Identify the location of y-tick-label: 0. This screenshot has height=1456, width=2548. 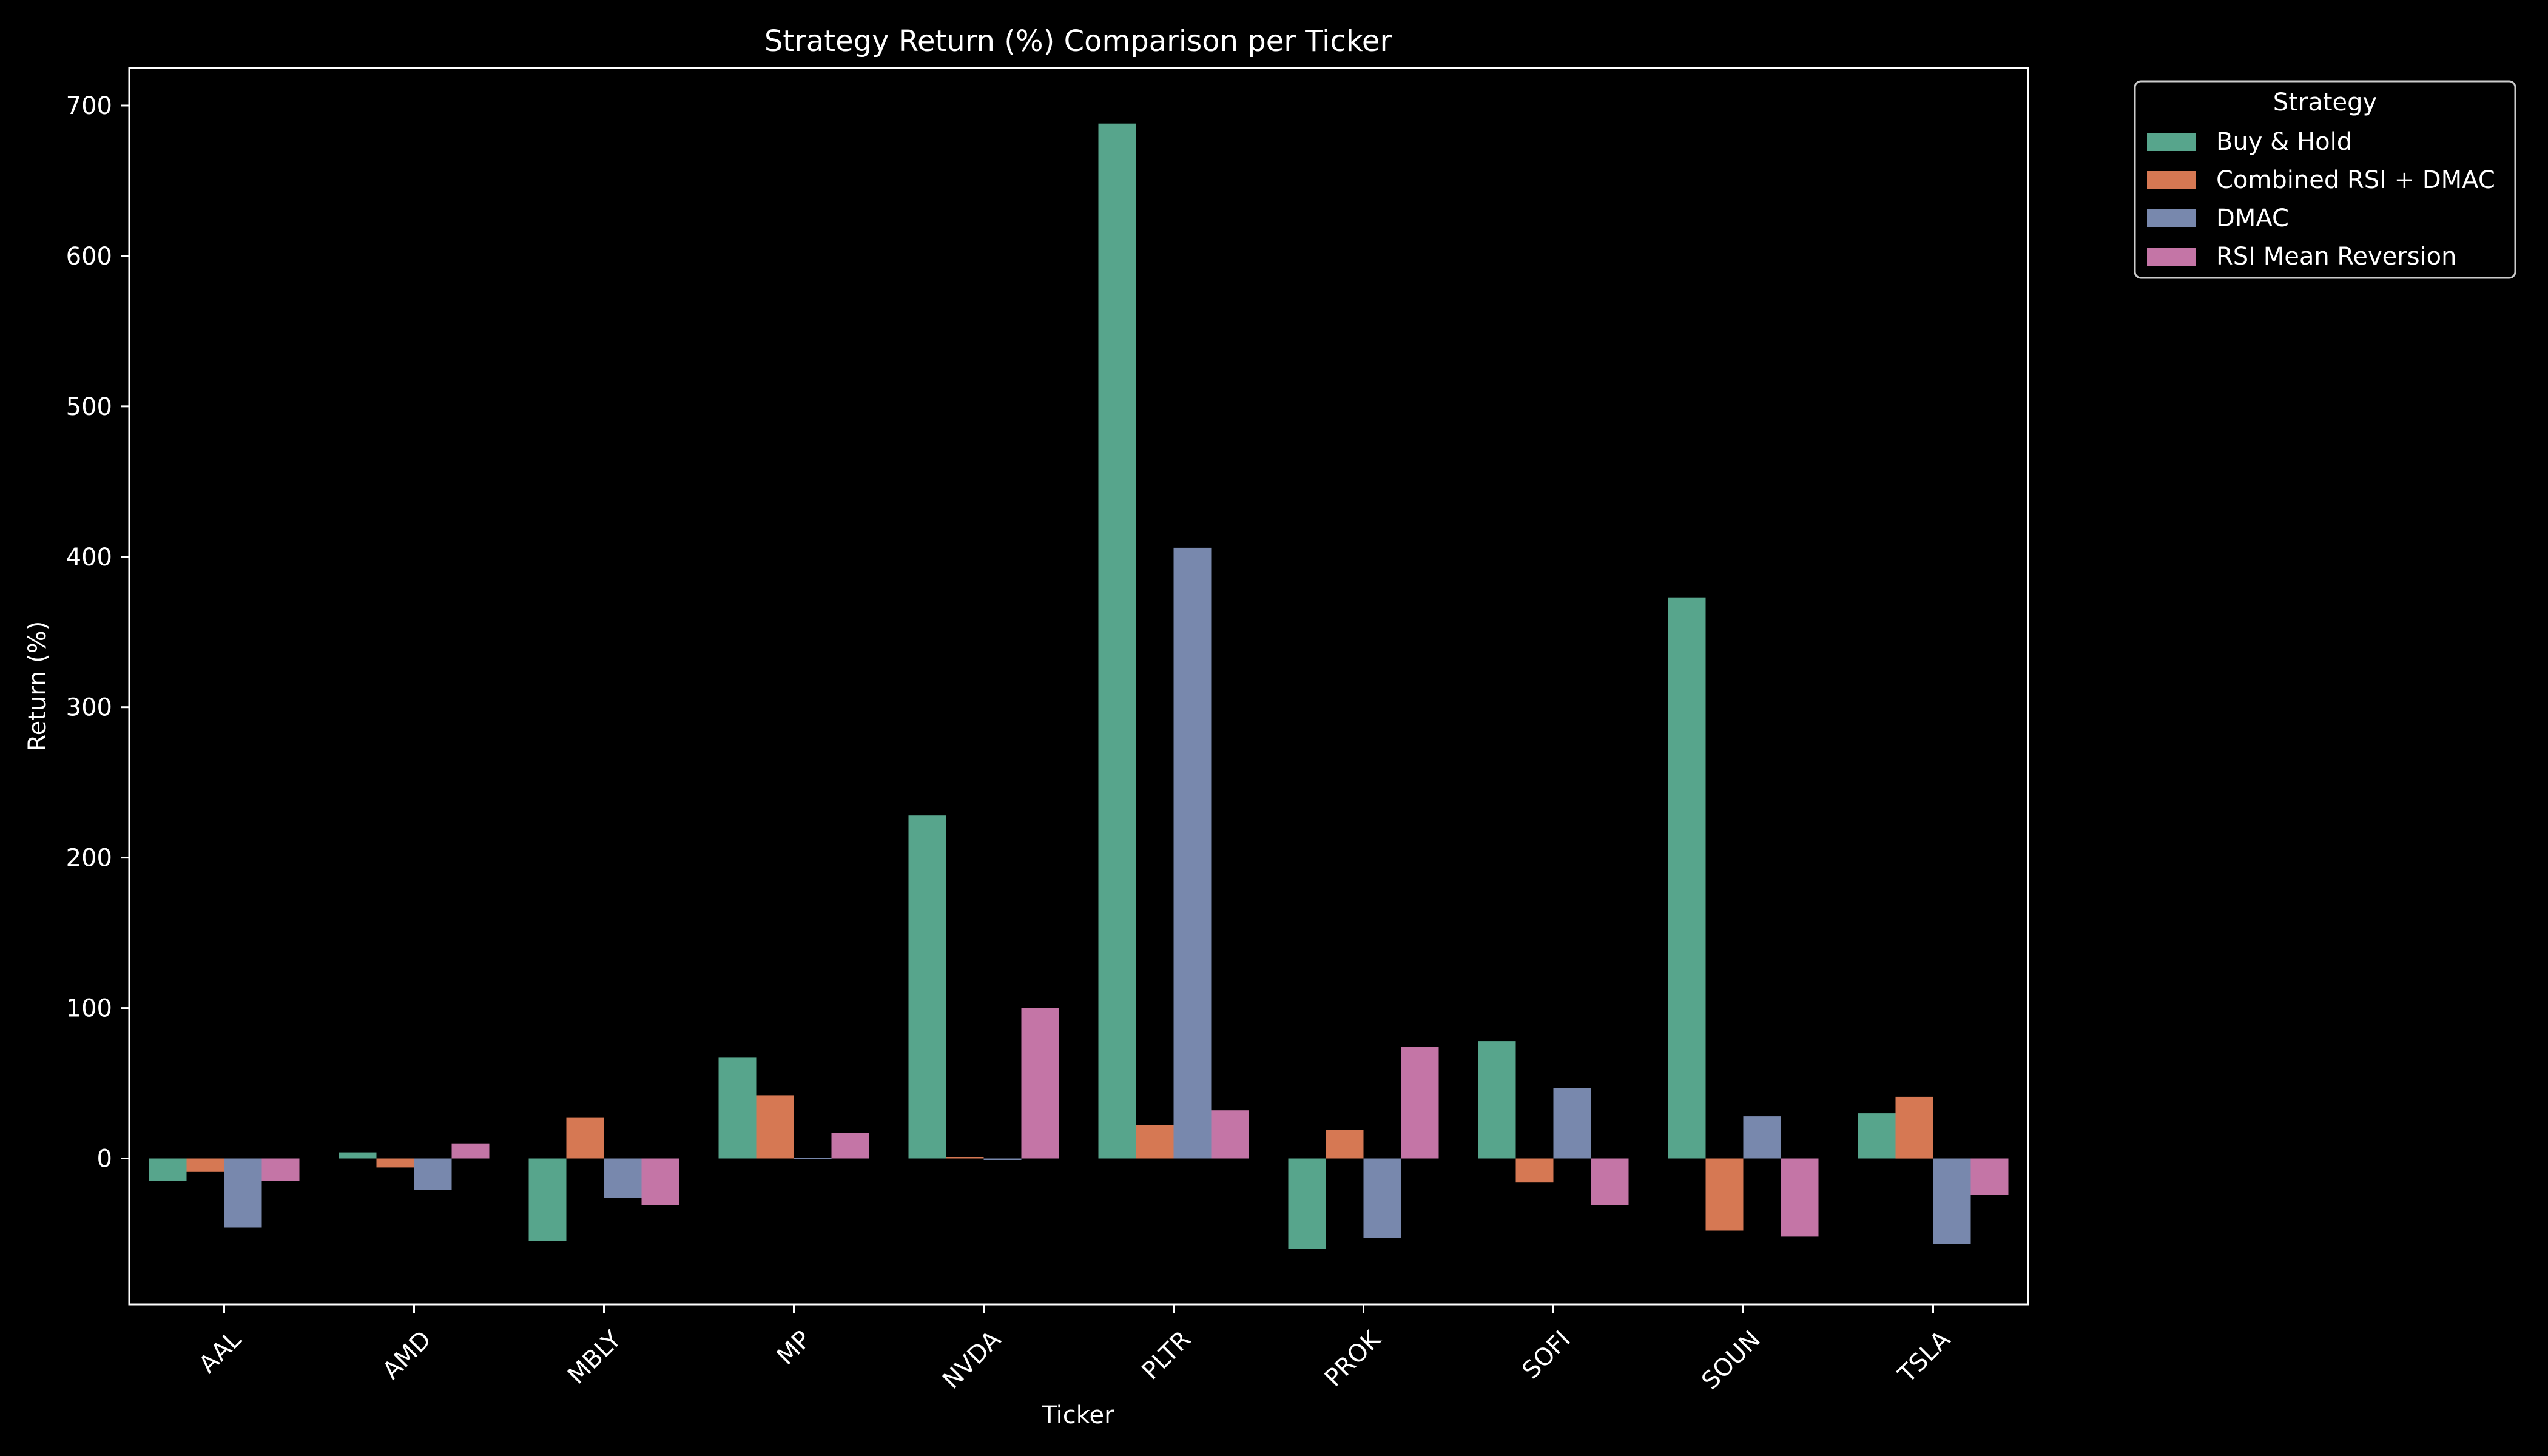
(104, 1159).